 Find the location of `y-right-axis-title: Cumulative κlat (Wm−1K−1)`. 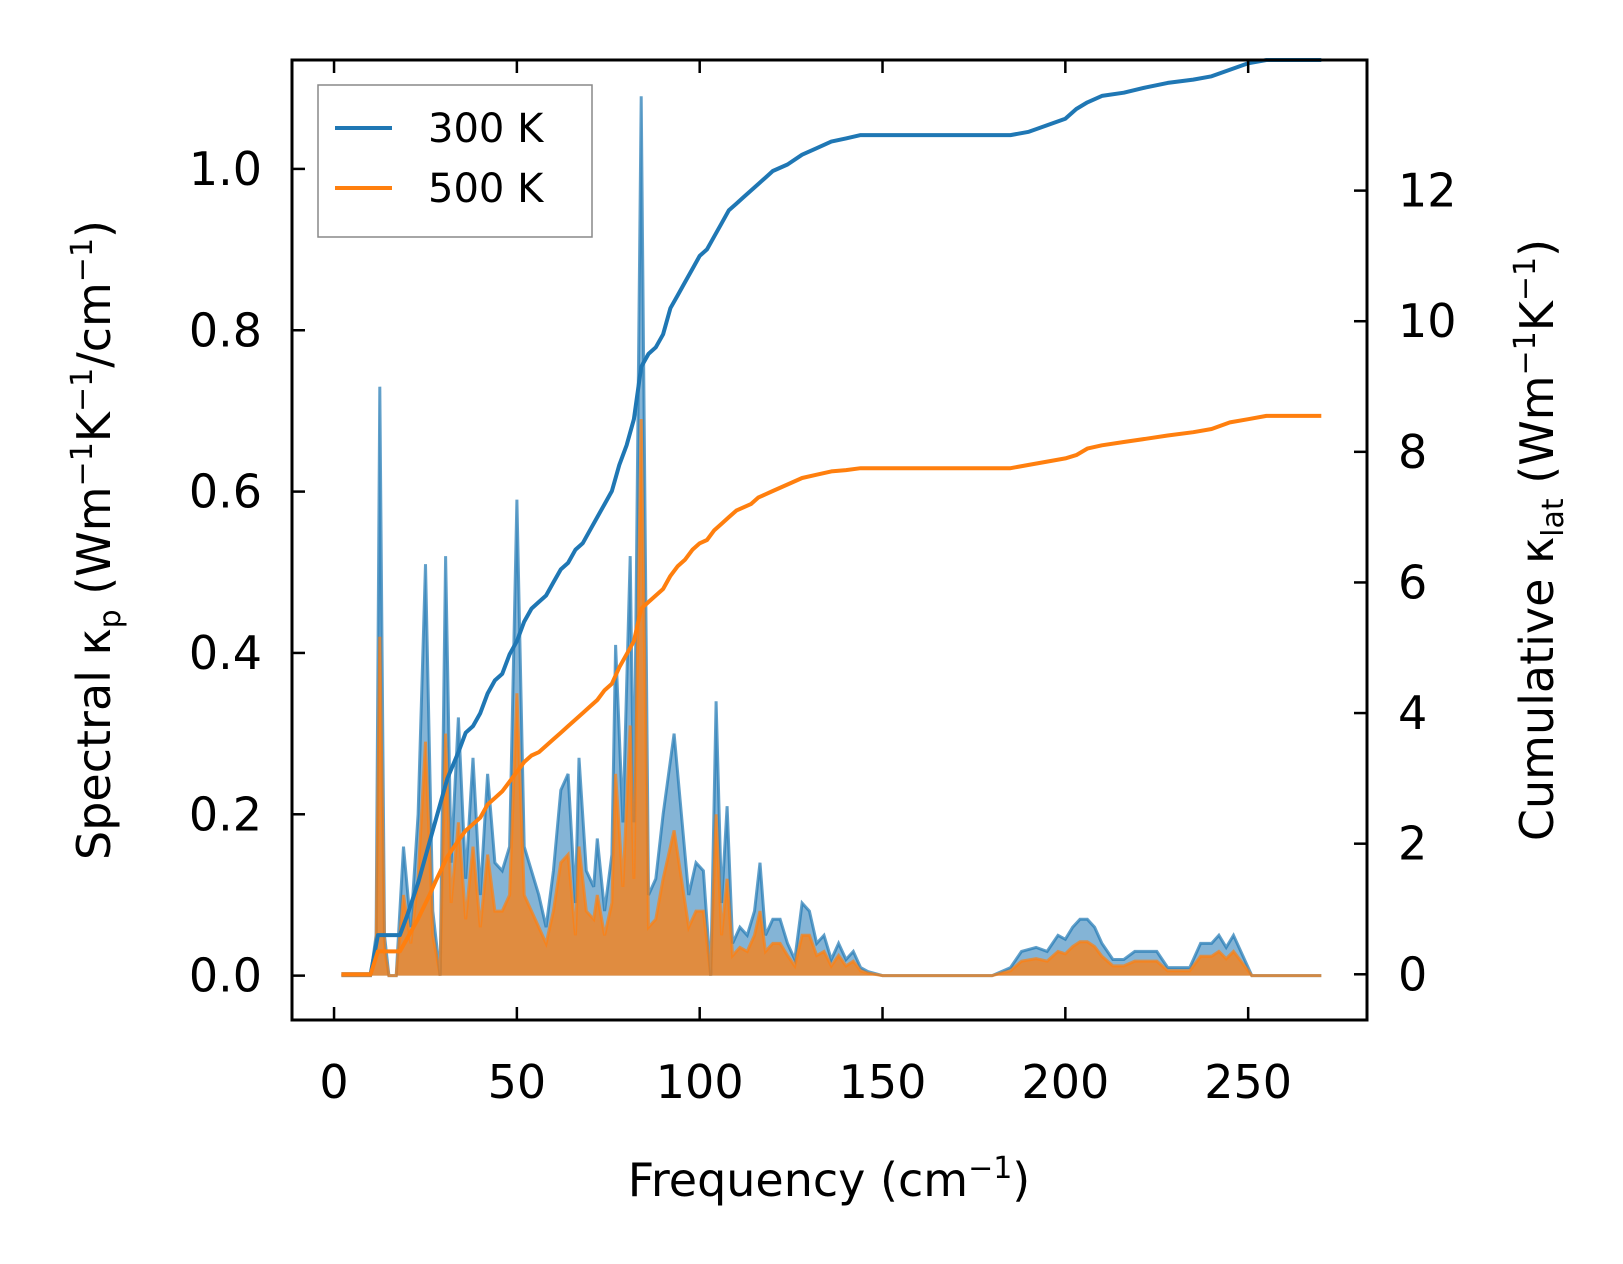

y-right-axis-title: Cumulative κlat (Wm−1K−1) is located at coordinates (1539, 540).